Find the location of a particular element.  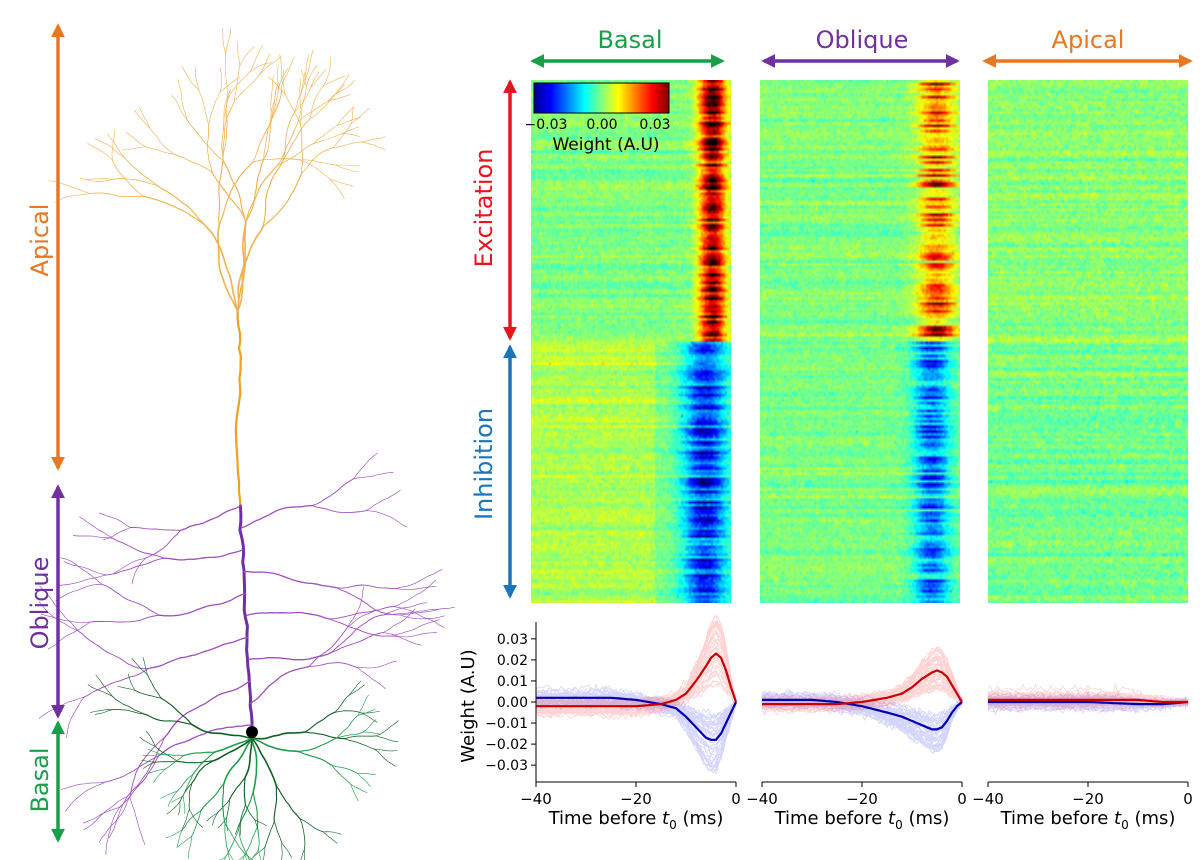

soma is located at coordinates (252, 732).